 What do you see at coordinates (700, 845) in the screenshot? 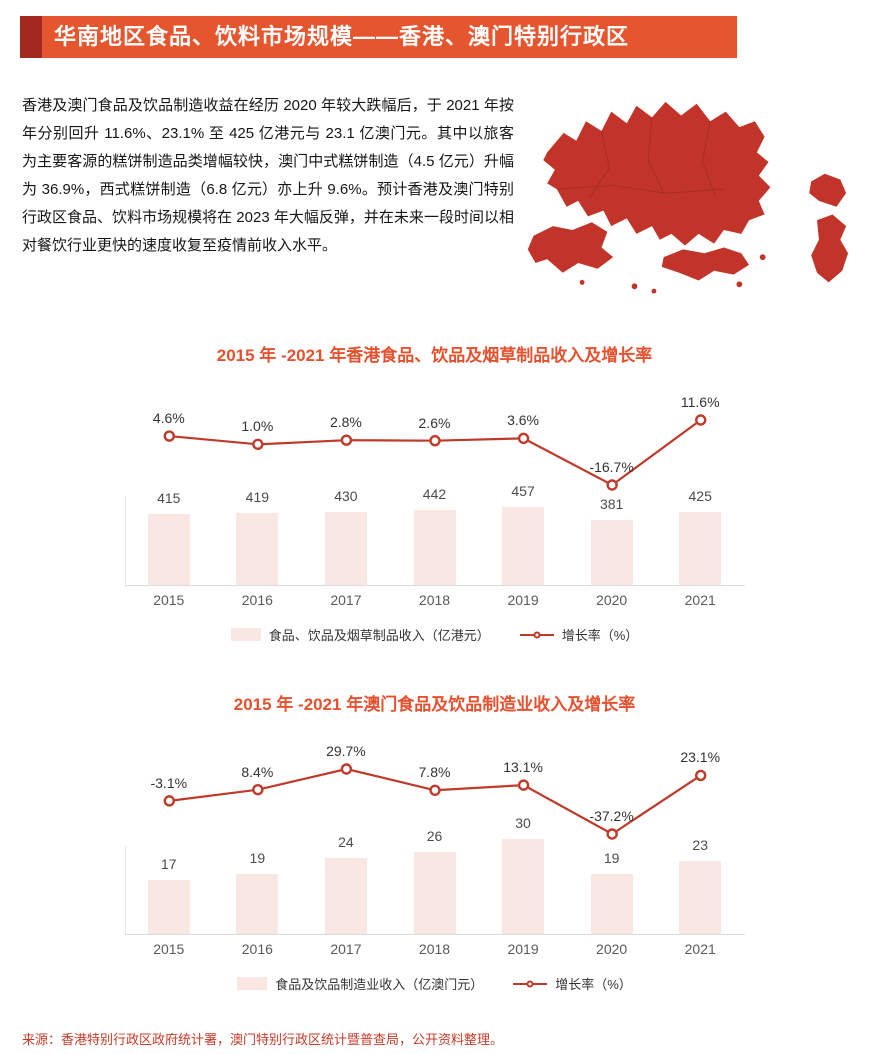
I see `bar-value-label: 23` at bounding box center [700, 845].